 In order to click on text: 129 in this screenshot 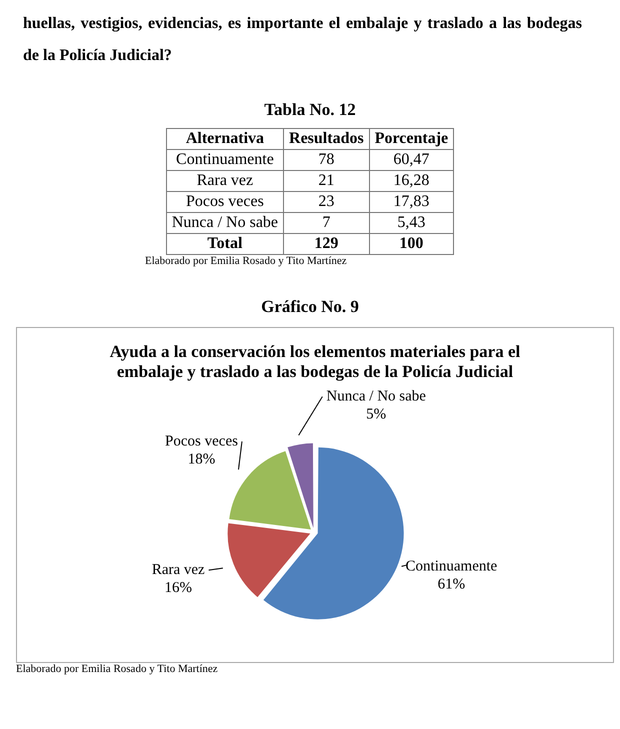, I will do `click(326, 243)`.